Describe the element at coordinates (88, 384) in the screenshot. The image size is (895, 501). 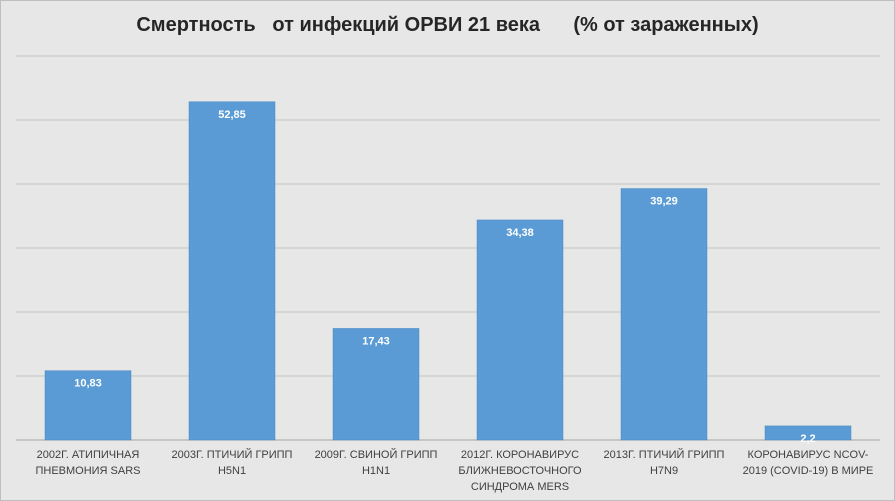
I see `data-label: 10,83` at that location.